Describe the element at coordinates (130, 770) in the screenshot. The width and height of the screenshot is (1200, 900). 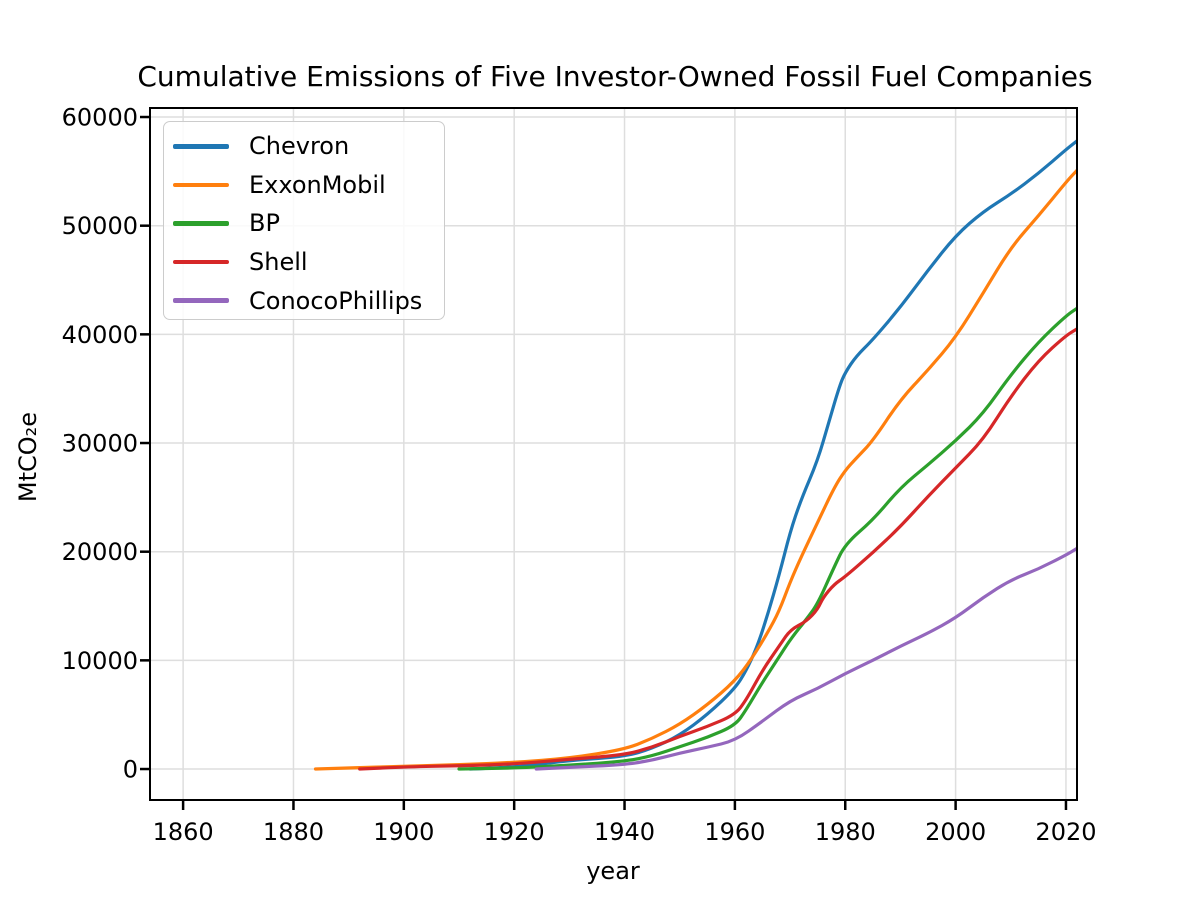
I see `y-tick-label: 0` at that location.